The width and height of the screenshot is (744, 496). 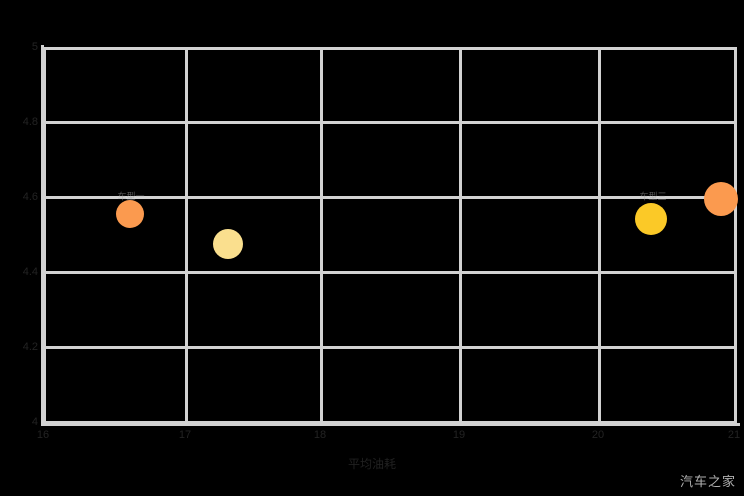 I want to click on x-tick-label: 17, so click(x=185, y=435).